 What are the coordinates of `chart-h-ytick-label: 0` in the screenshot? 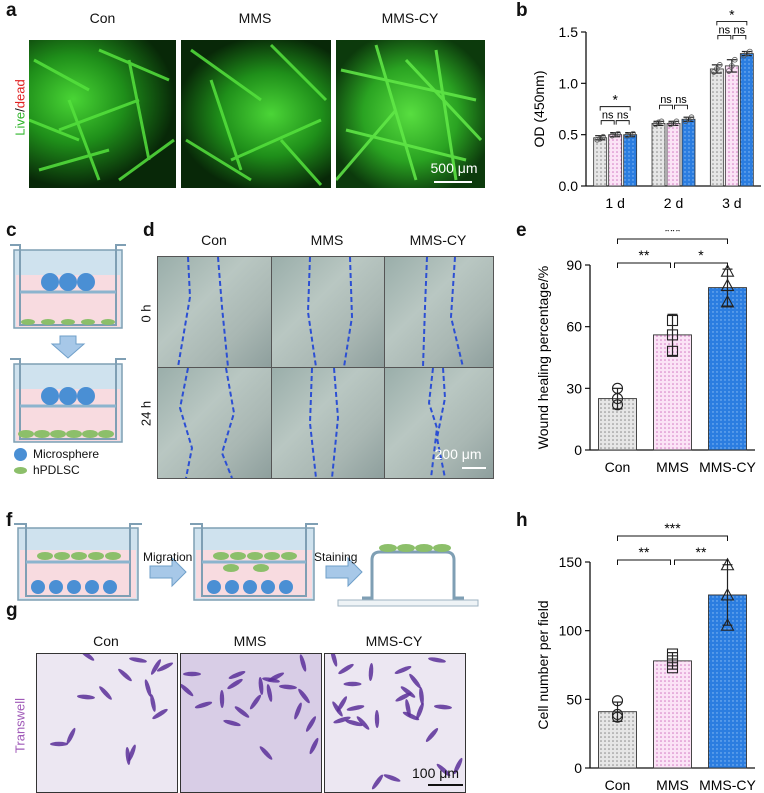 It's located at (578, 768).